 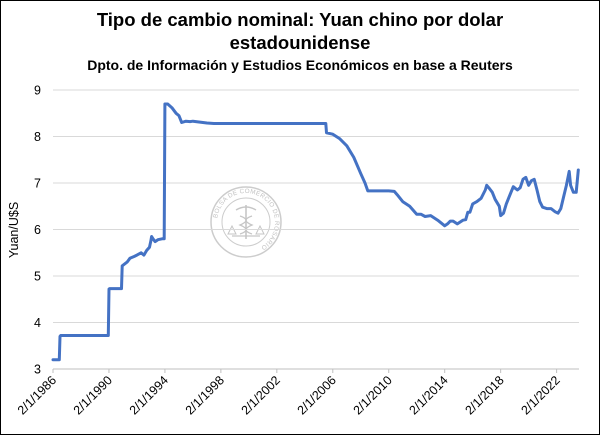 I want to click on y-tick-label: 3, so click(x=37, y=370).